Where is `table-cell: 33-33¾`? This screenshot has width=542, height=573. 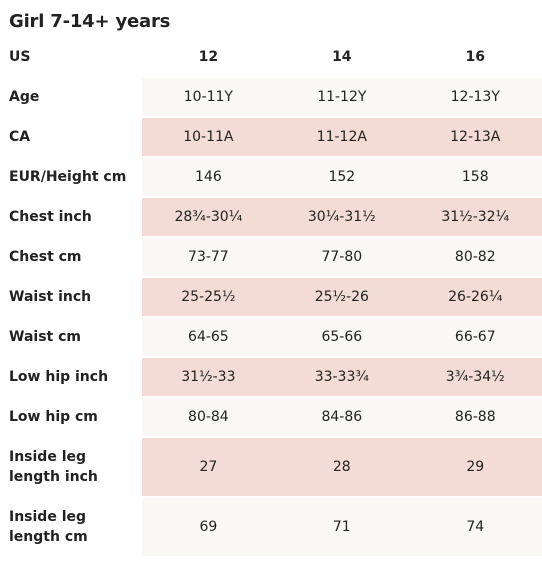
table-cell: 33-33¾ is located at coordinates (342, 377).